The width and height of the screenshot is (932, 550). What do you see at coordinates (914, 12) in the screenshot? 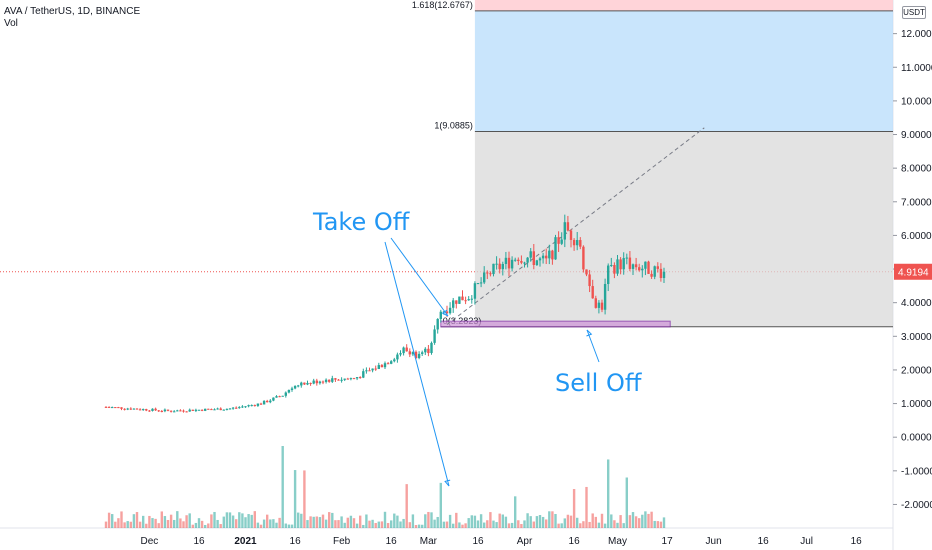
I see `currency-badge: USDT` at bounding box center [914, 12].